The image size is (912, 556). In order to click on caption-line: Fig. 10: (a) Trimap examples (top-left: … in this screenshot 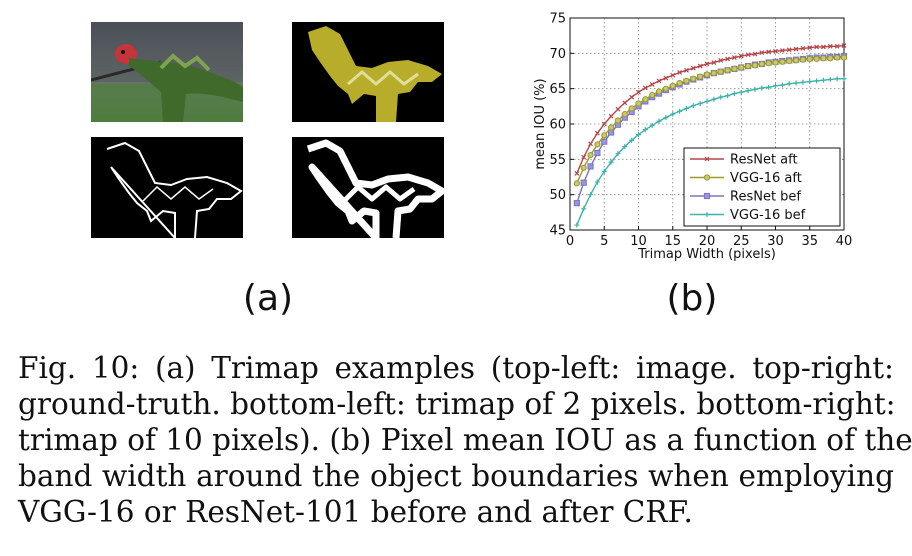, I will do `click(456, 368)`.